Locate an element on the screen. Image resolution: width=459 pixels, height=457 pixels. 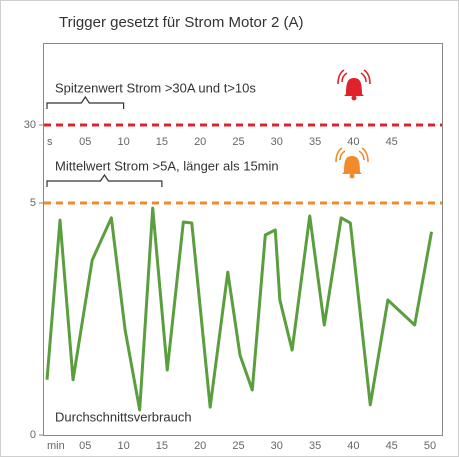
x-tick-label: 30 is located at coordinates (277, 446).